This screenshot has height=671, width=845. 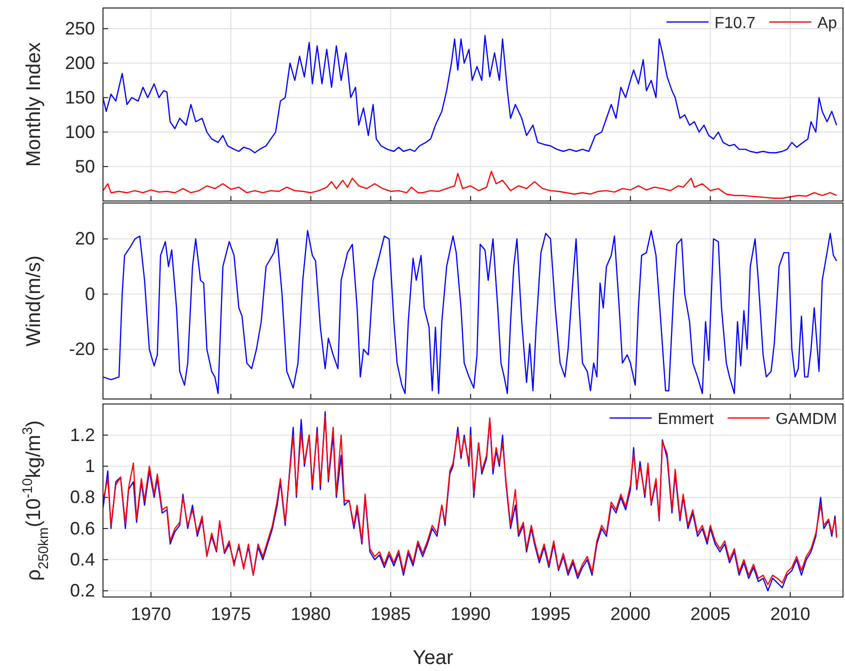 What do you see at coordinates (79, 97) in the screenshot?
I see `y-tick-label: 150` at bounding box center [79, 97].